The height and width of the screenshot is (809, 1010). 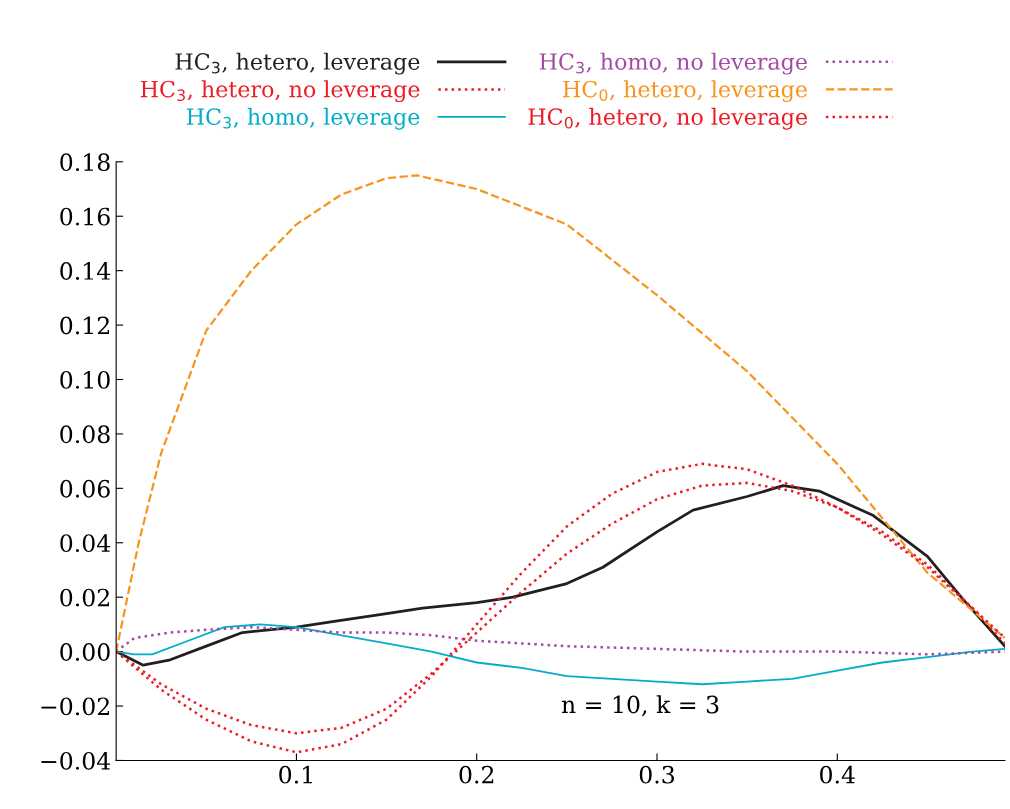 I want to click on y-tick-label: 0.06, so click(x=85, y=488).